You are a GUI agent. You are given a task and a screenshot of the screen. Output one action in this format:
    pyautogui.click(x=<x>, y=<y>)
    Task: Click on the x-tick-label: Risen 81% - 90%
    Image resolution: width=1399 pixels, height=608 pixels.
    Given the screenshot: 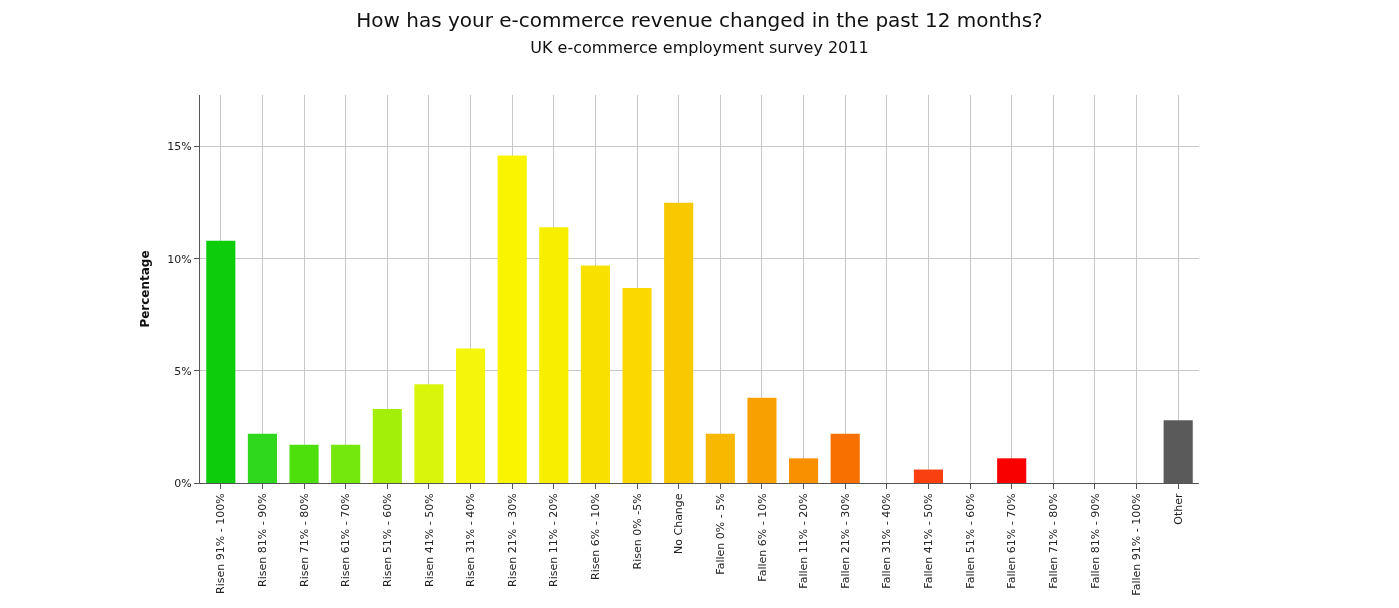 What is the action you would take?
    pyautogui.click(x=263, y=540)
    